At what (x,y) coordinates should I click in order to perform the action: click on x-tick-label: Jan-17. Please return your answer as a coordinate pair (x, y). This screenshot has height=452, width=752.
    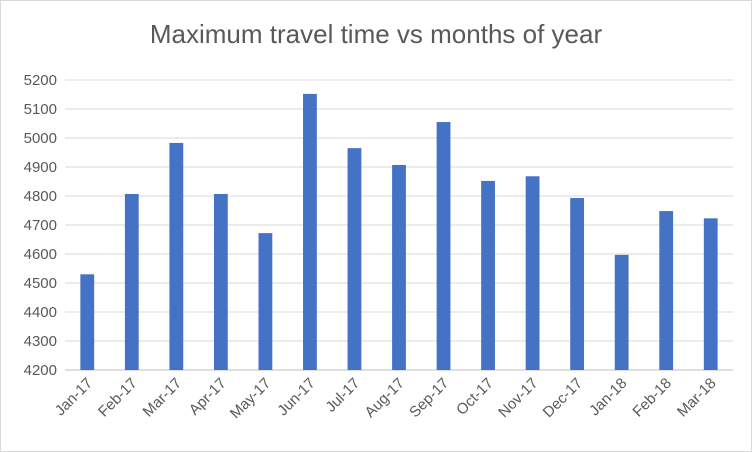
    Looking at the image, I should click on (74, 397).